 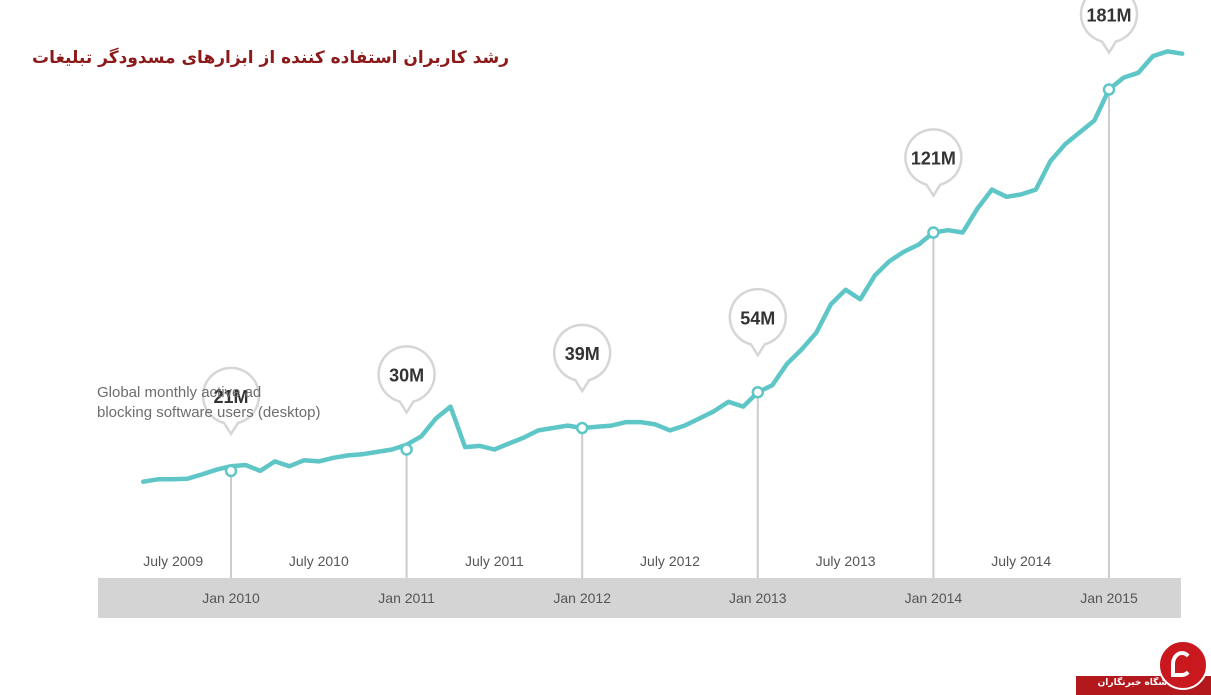 I want to click on x-tick-label-top: July 2014, so click(x=1021, y=561).